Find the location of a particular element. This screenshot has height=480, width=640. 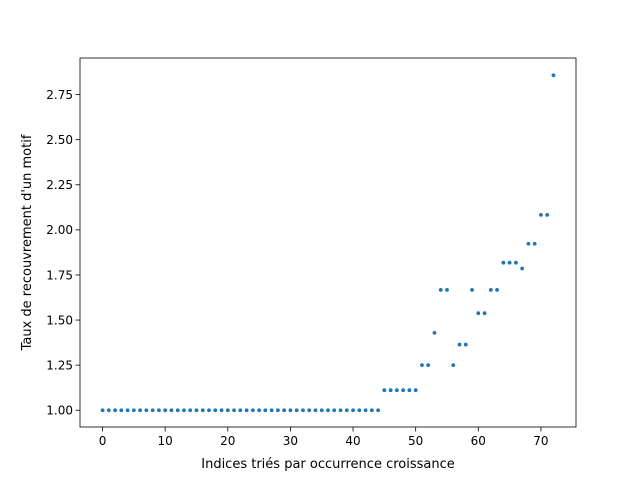

x-tick-label: 70 is located at coordinates (540, 441).